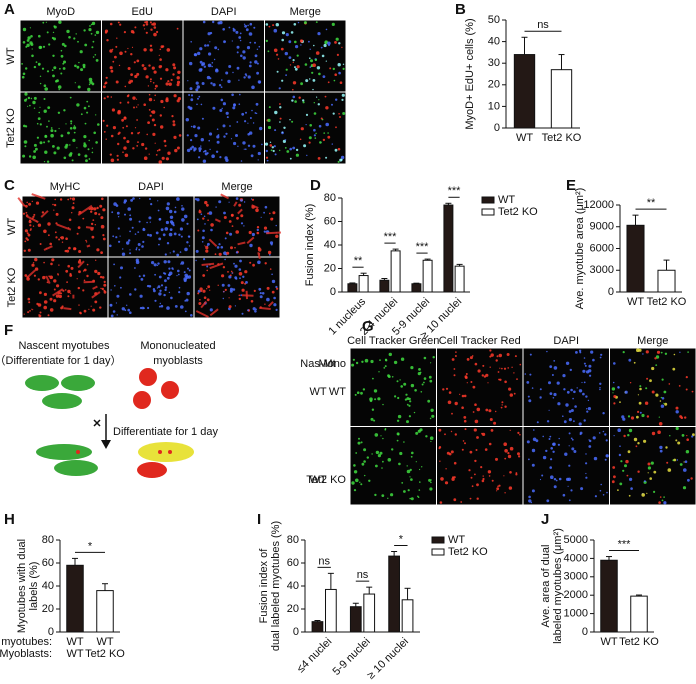 This screenshot has width=696, height=684. Describe the element at coordinates (448, 248) in the screenshot. I see `bar` at that location.